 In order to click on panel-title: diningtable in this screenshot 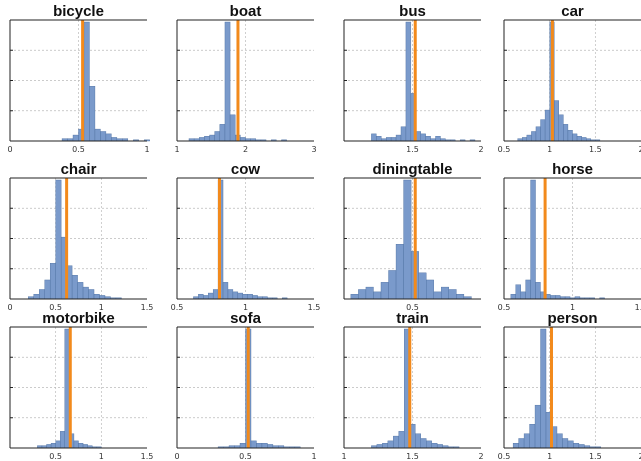, I will do `click(413, 169)`.